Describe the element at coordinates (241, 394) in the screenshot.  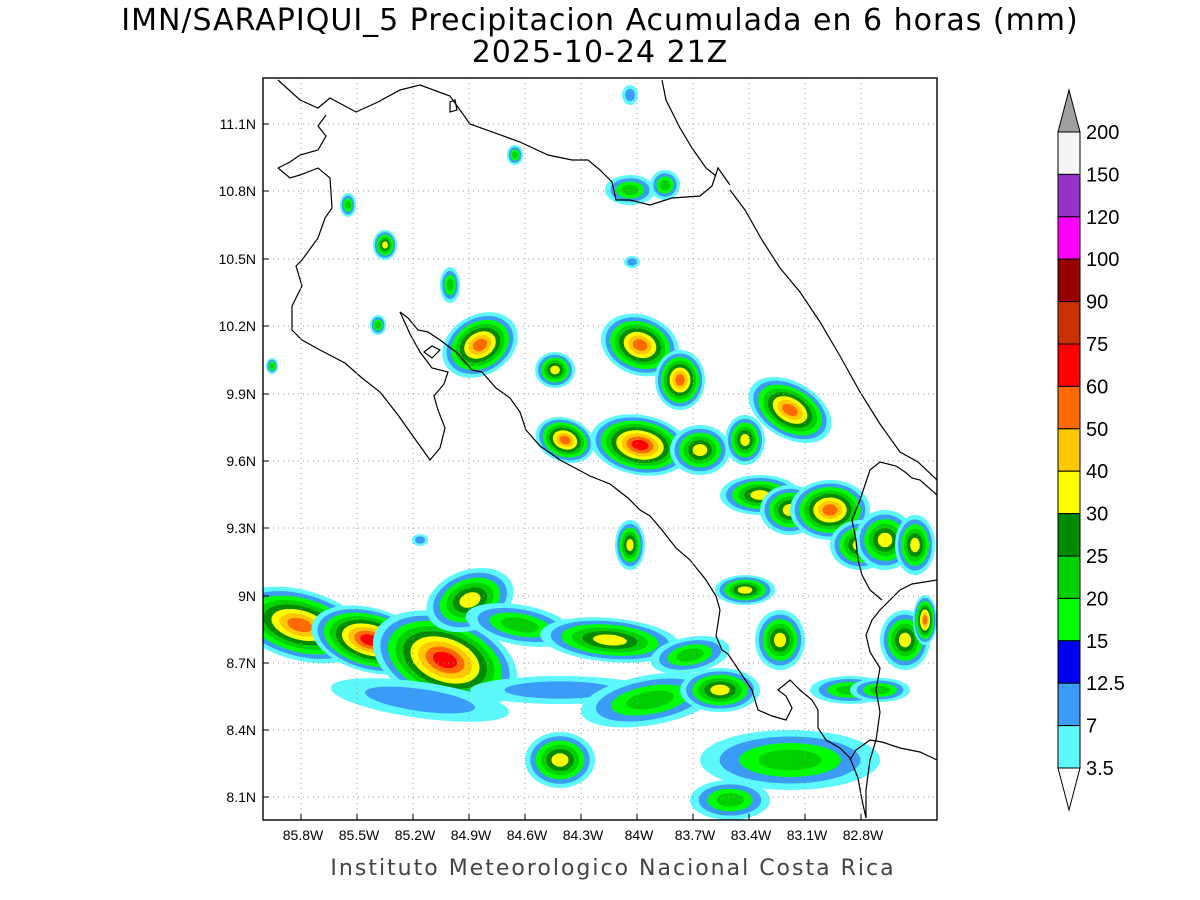
I see `lat-tick-label: 9.9N` at that location.